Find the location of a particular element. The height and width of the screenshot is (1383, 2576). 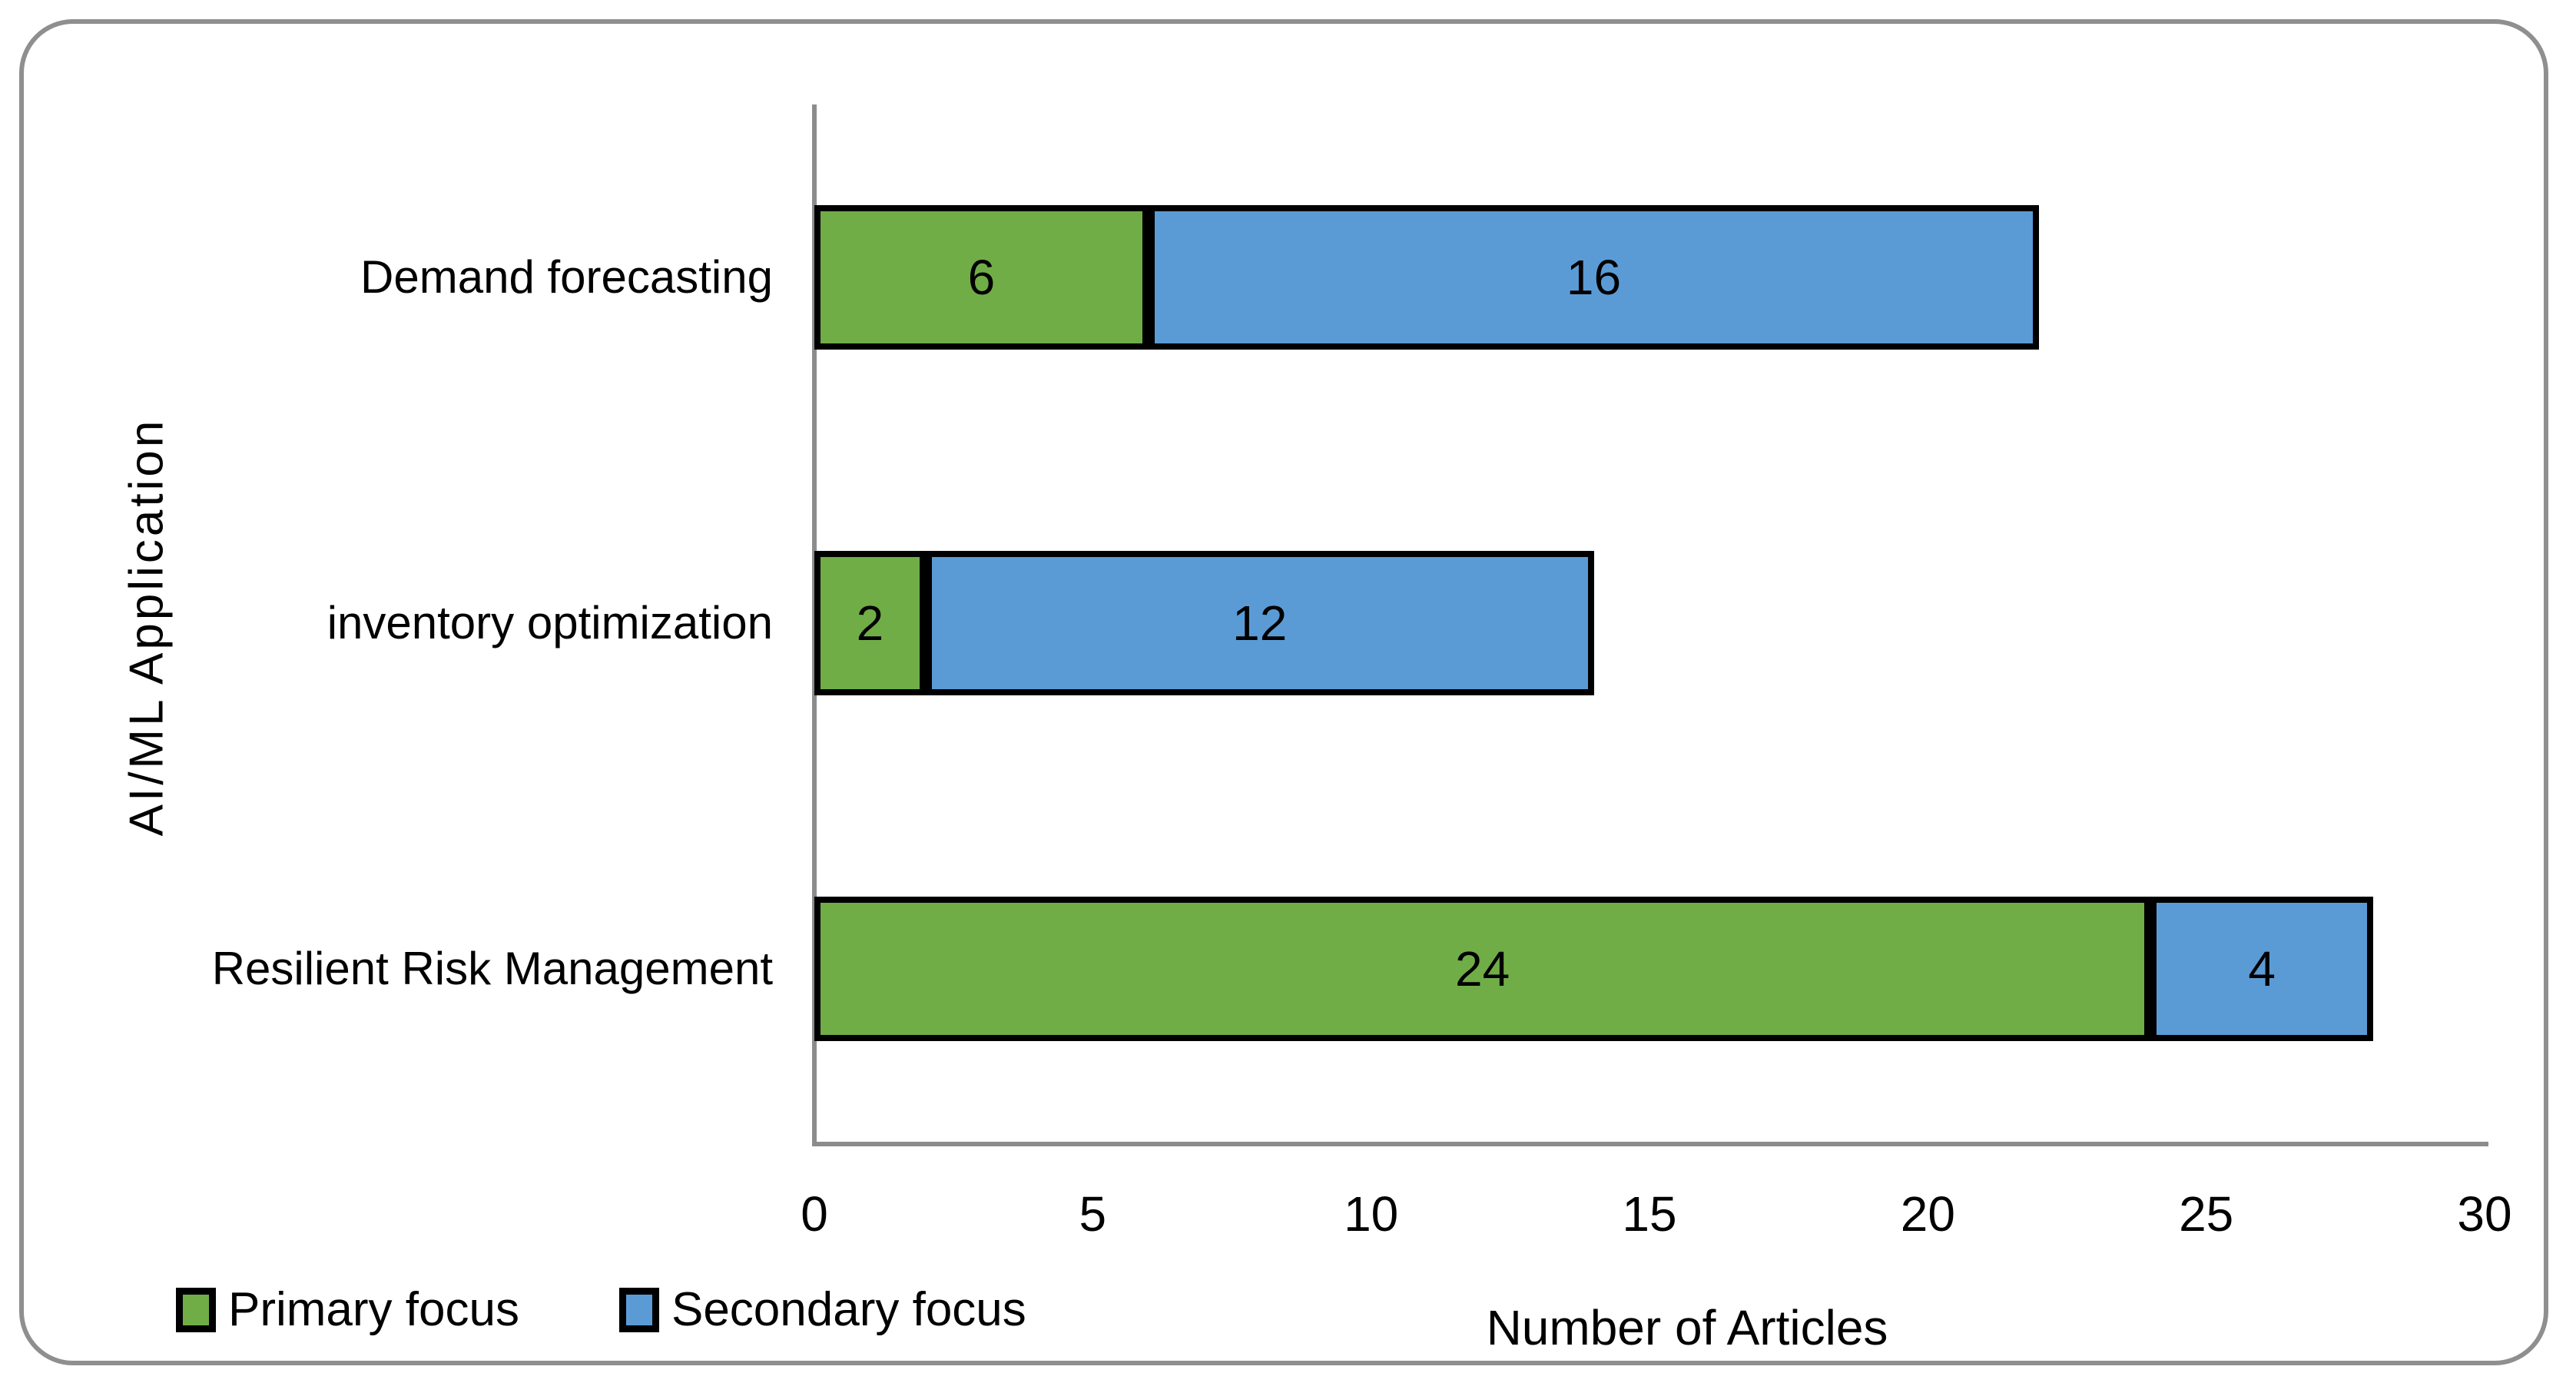

x-axis-tick-label: 10 is located at coordinates (1371, 1214).